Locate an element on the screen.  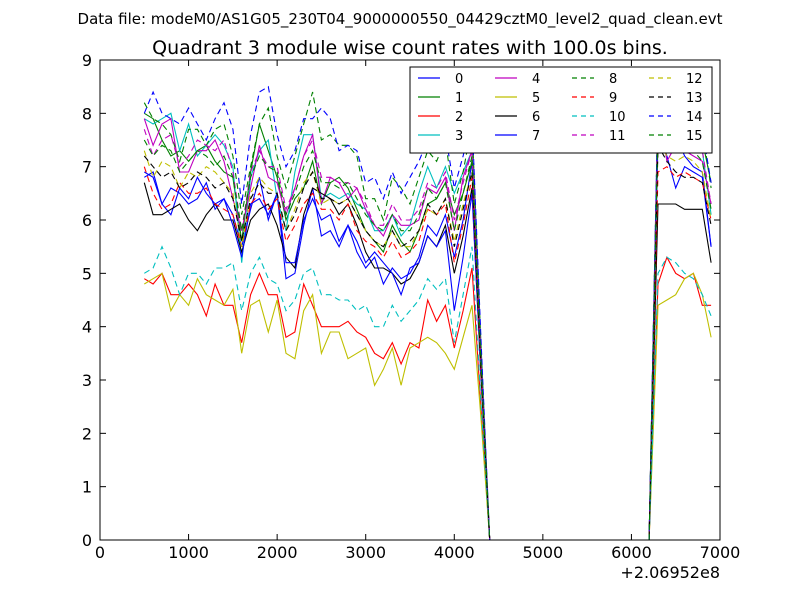
y-tick-label: 1 is located at coordinates (87, 487).